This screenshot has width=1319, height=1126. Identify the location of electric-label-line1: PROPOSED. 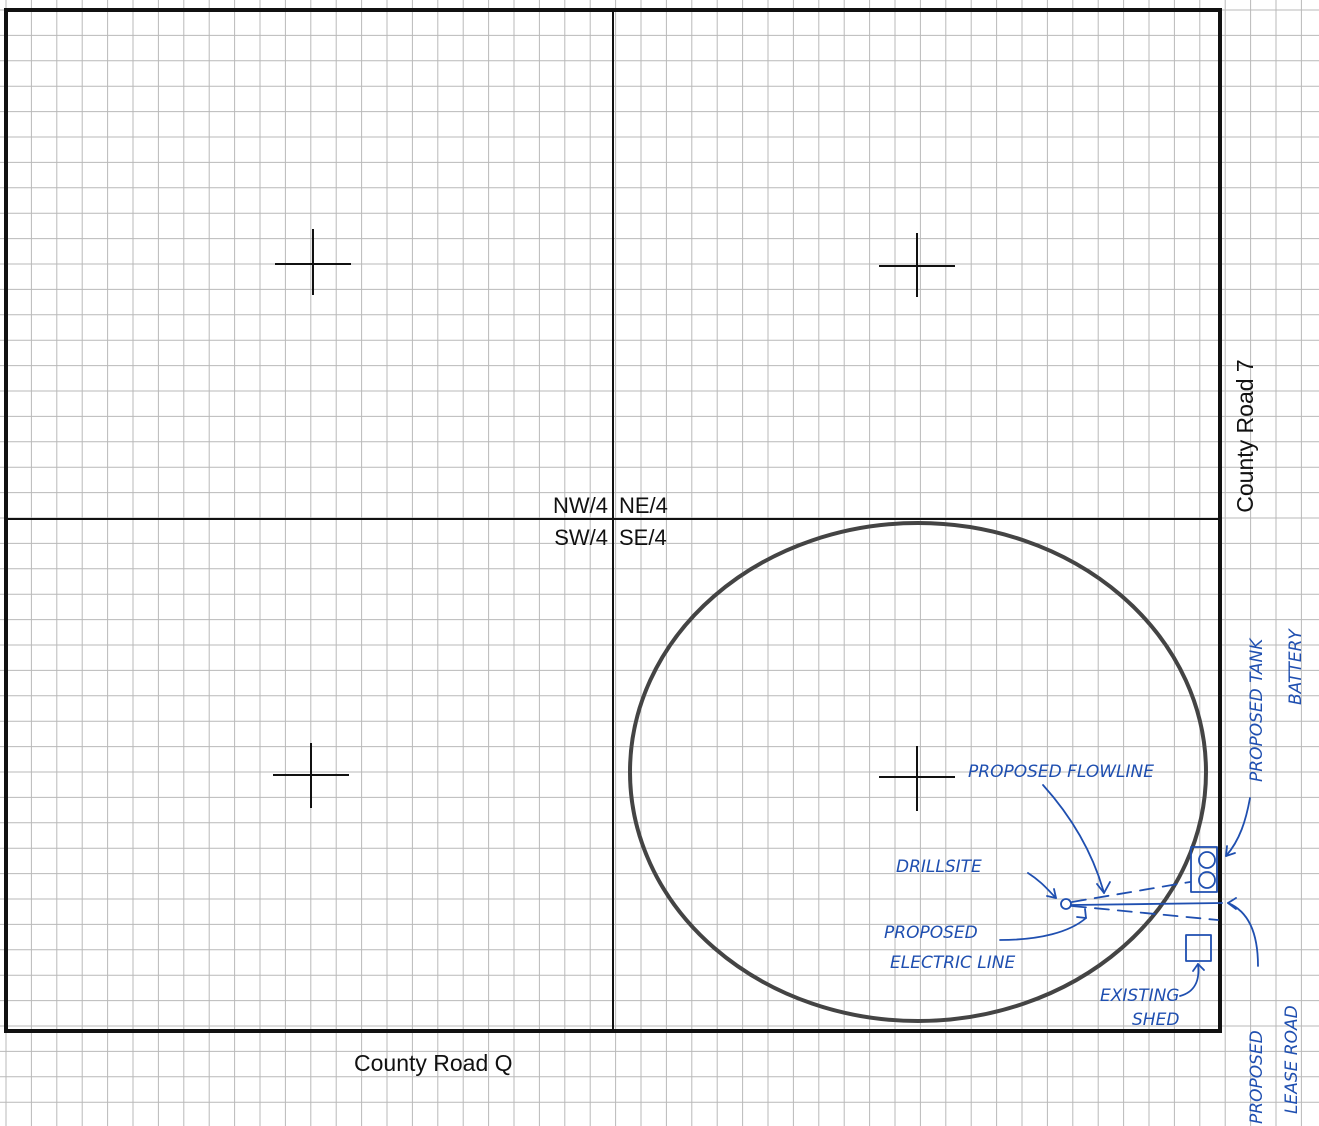
(931, 933).